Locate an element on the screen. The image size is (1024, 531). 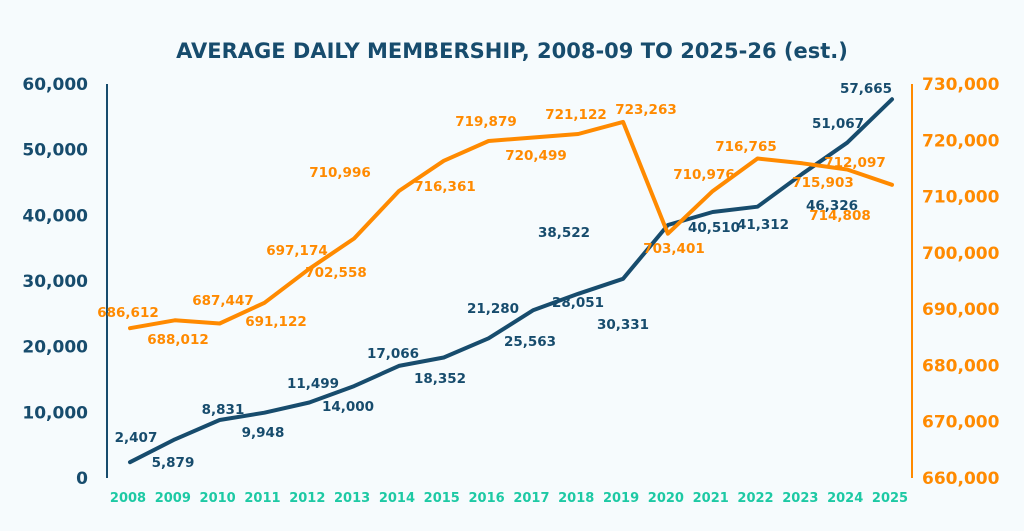
left-axis-tick-label: 0 is located at coordinates (82, 479).